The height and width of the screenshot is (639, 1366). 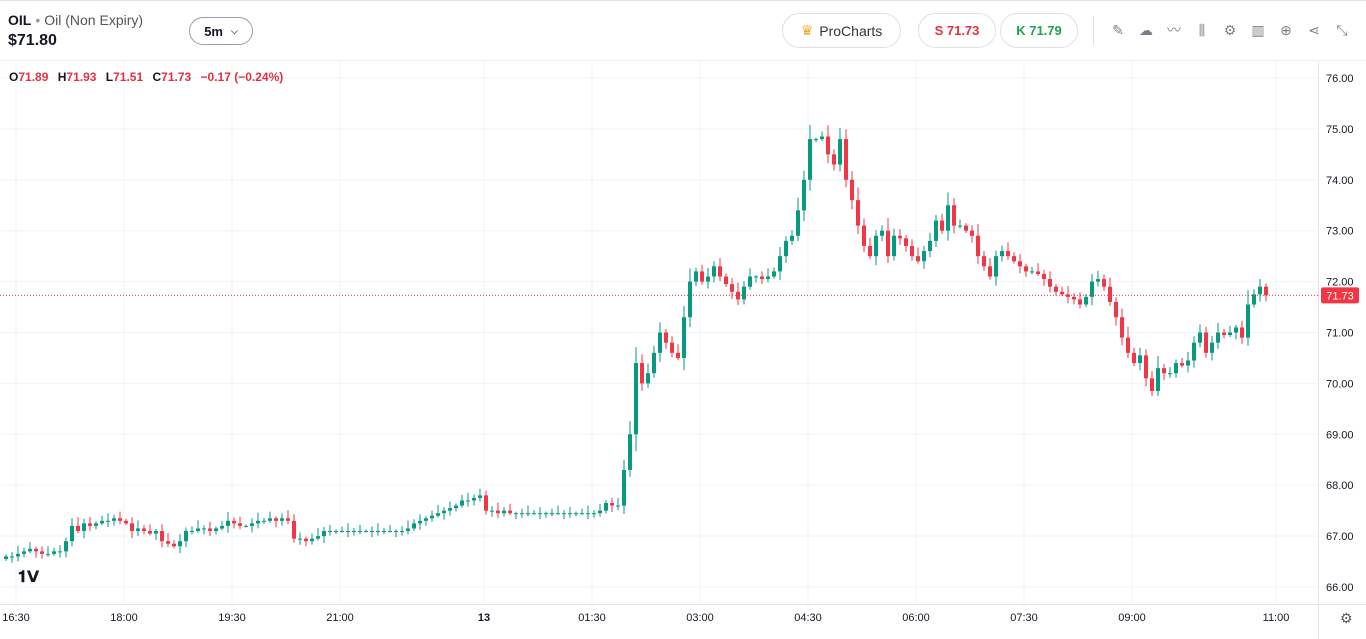 I want to click on high-value: 71.93, so click(x=81, y=77).